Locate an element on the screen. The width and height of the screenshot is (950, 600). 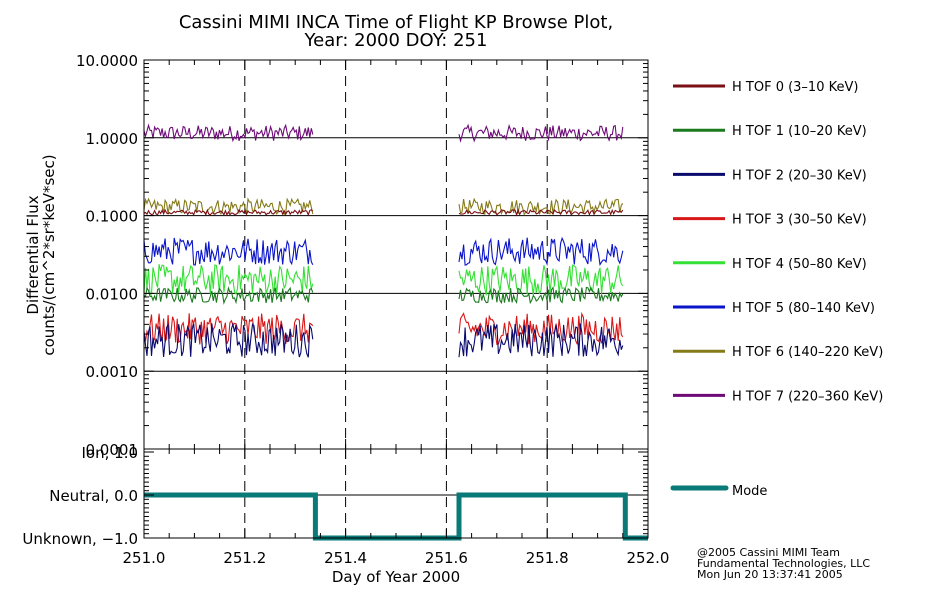
legend-label: H TOF 2 (20–30 KeV) is located at coordinates (799, 175).